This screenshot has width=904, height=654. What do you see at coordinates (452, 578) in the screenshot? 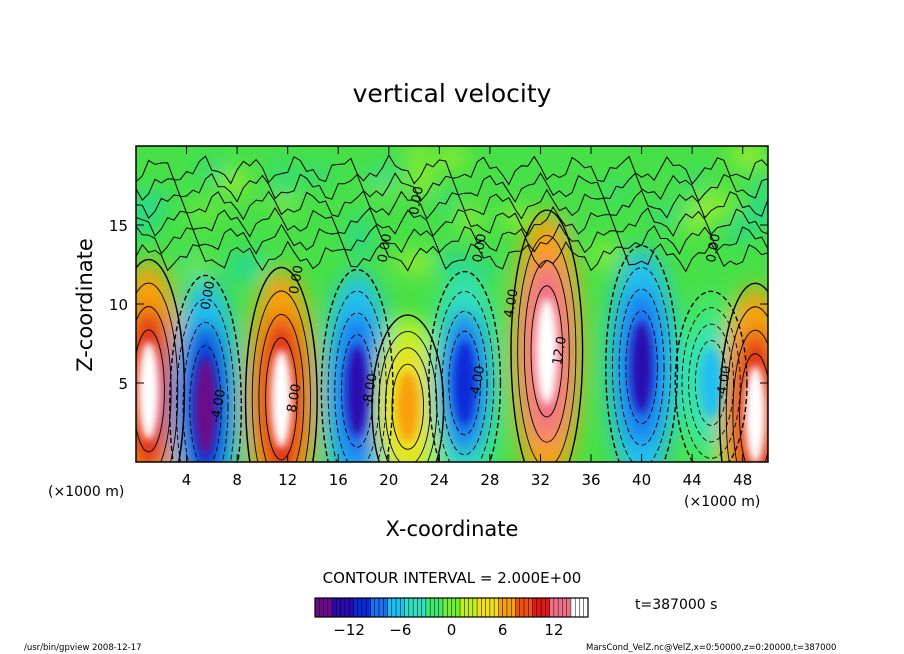
I see `contour-interval-label: CONTOUR INTERVAL = 2.000E+00` at bounding box center [452, 578].